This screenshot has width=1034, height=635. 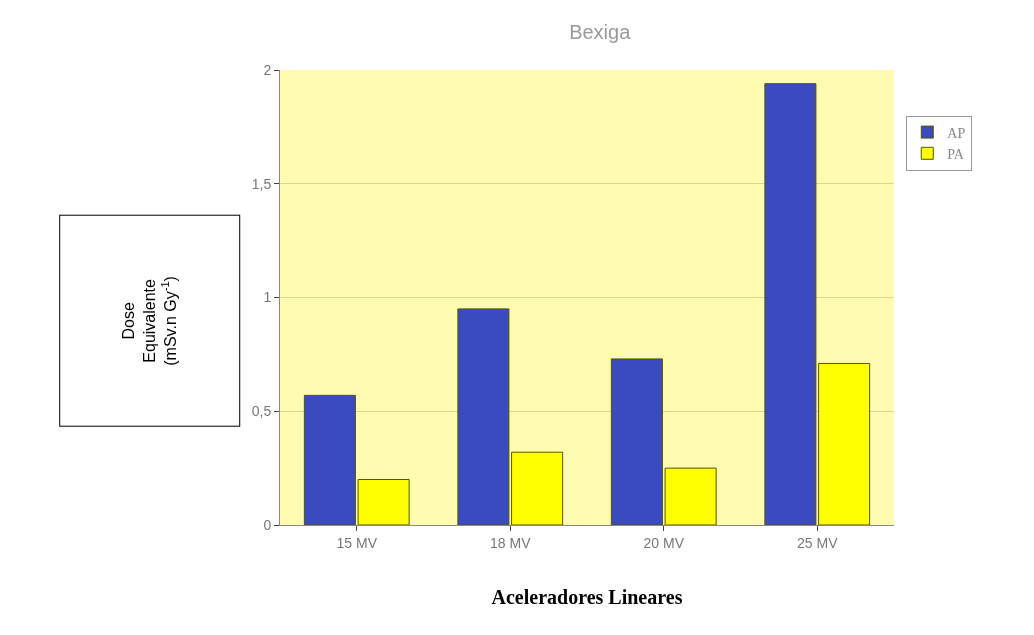 What do you see at coordinates (511, 542) in the screenshot?
I see `x-tick-label: 18 MV` at bounding box center [511, 542].